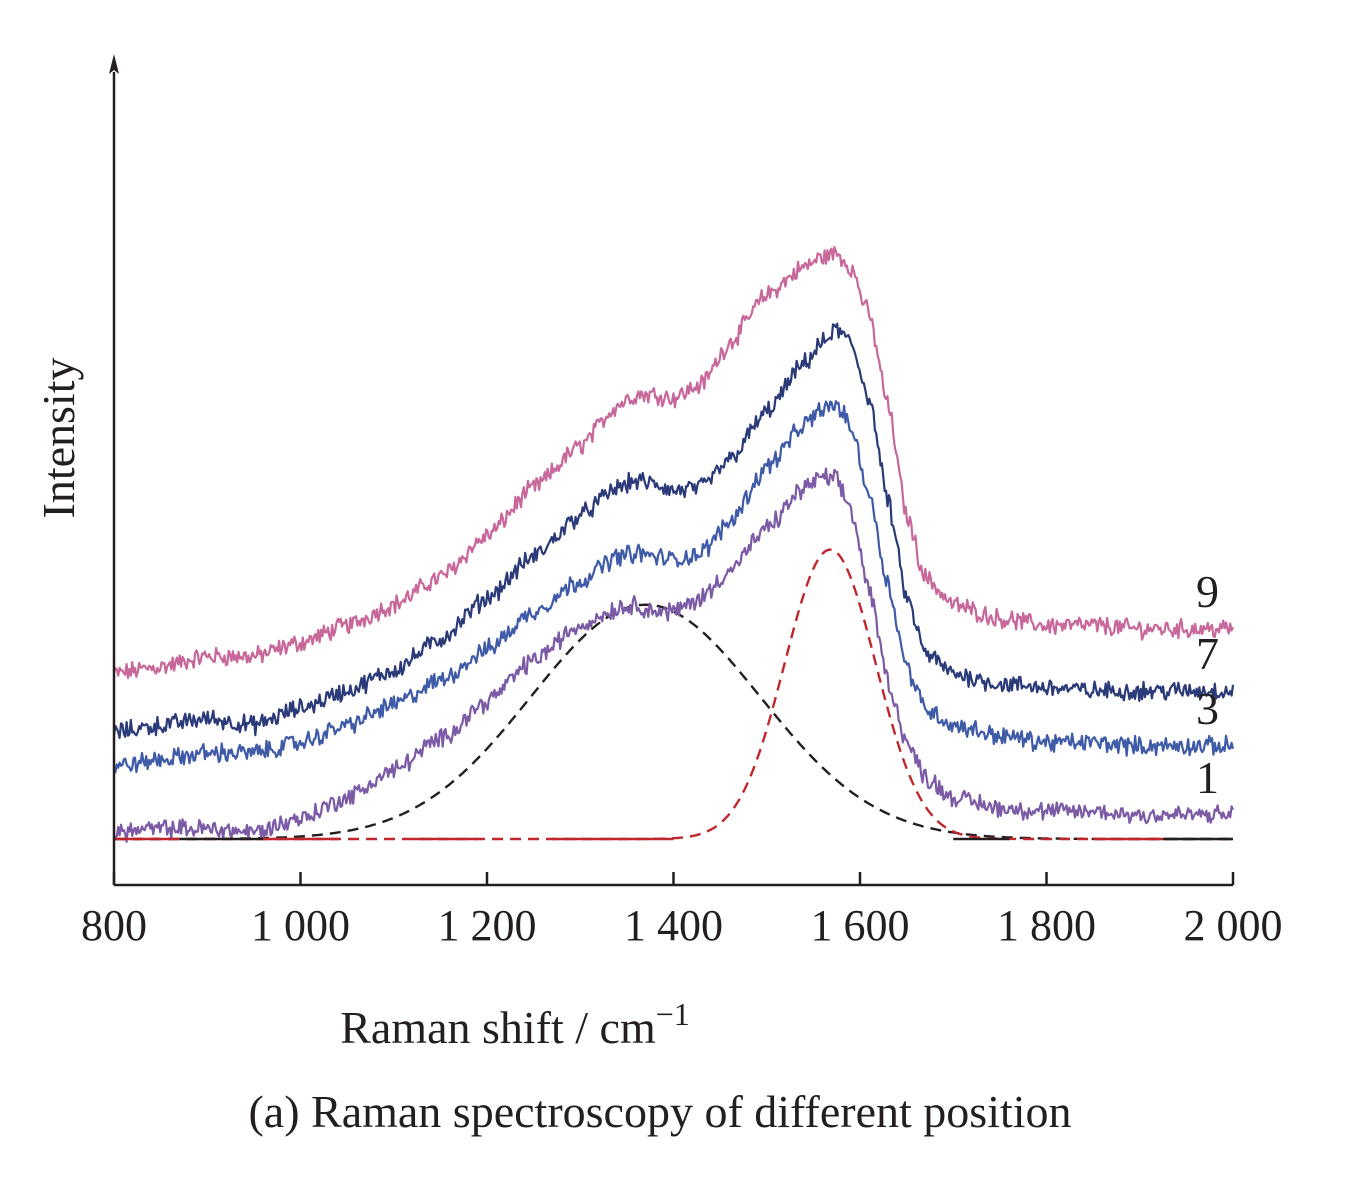 This screenshot has height=1201, width=1364. What do you see at coordinates (1207, 708) in the screenshot?
I see `series-label-3: 3` at bounding box center [1207, 708].